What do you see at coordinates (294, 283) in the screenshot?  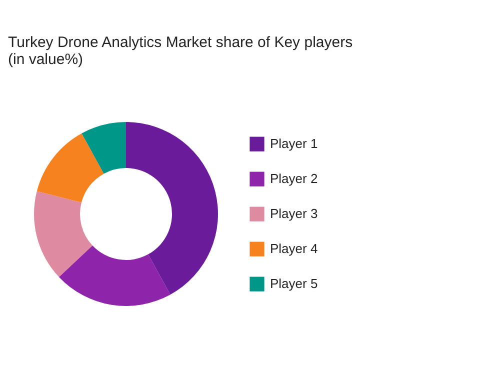 I see `legend-label: Player 5` at bounding box center [294, 283].